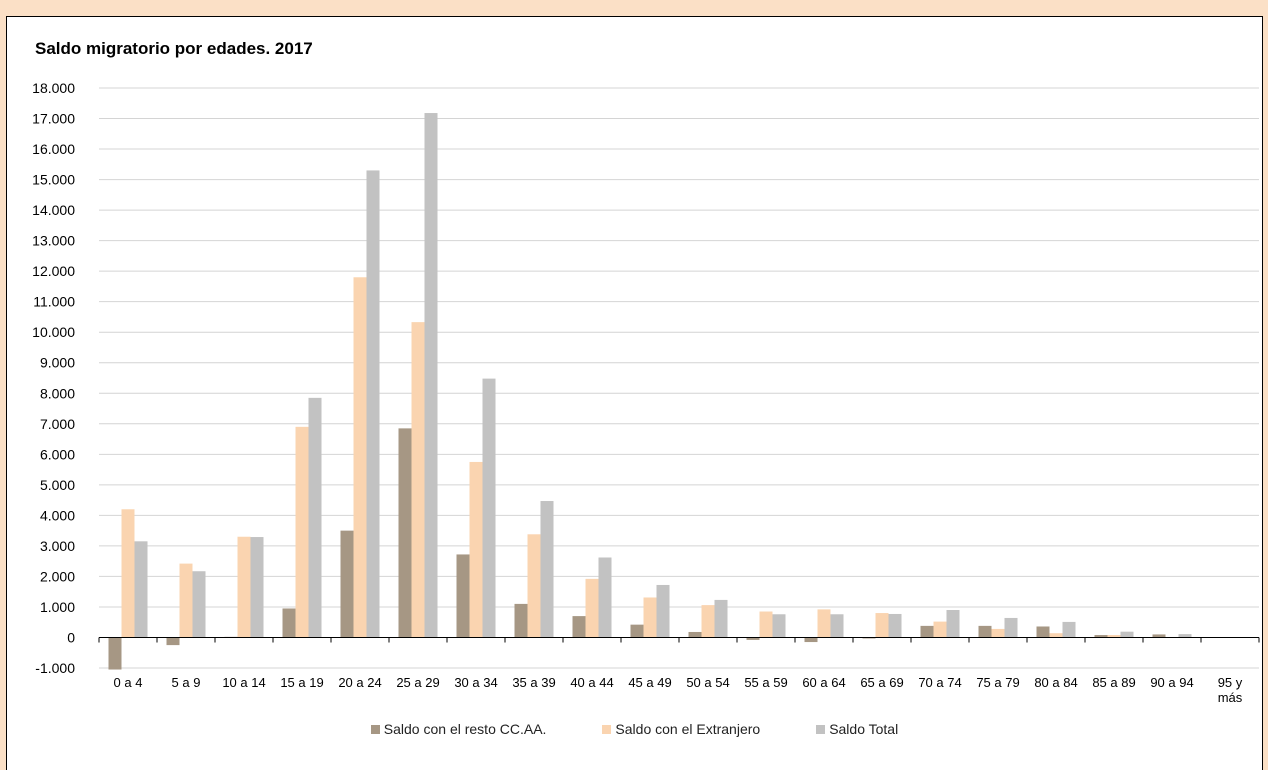 This screenshot has height=770, width=1268. Describe the element at coordinates (71, 637) in the screenshot. I see `y-tick-label: 0` at that location.